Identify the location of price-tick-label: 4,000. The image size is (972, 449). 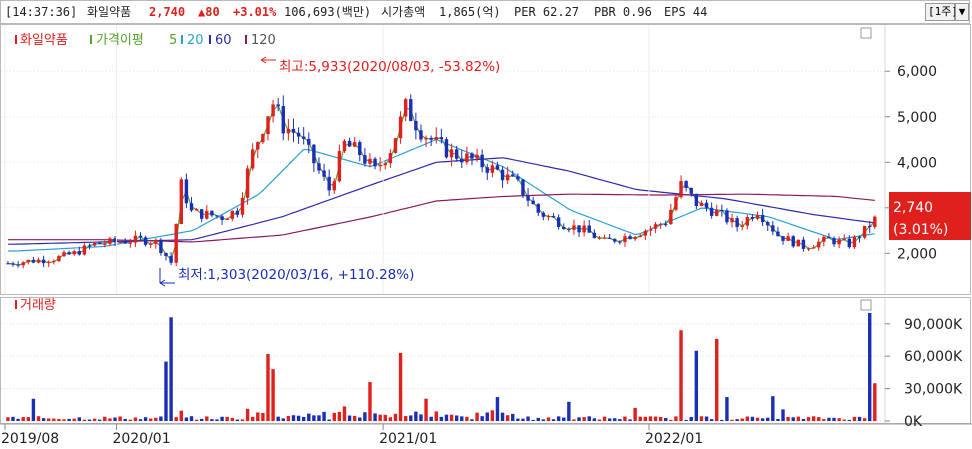
(917, 163).